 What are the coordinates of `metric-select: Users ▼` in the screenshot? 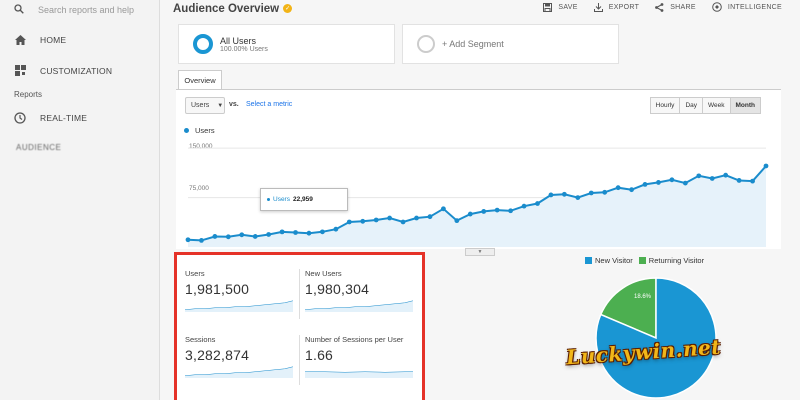 It's located at (205, 105).